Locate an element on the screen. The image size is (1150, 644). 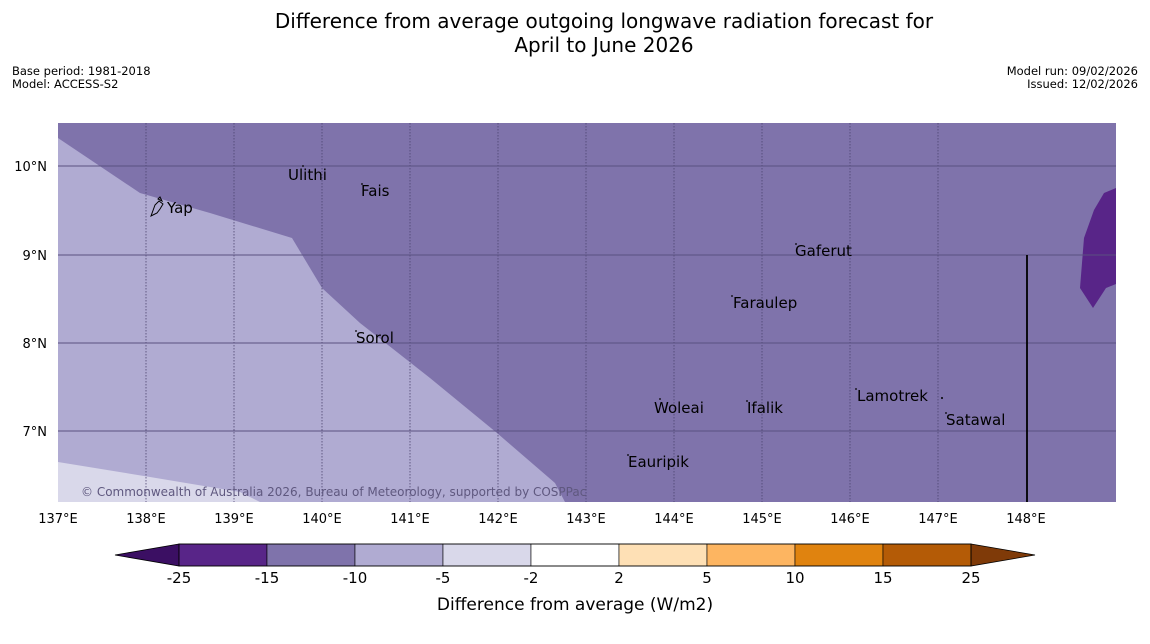
place-label-lamotrek: Lamotrek is located at coordinates (892, 396).